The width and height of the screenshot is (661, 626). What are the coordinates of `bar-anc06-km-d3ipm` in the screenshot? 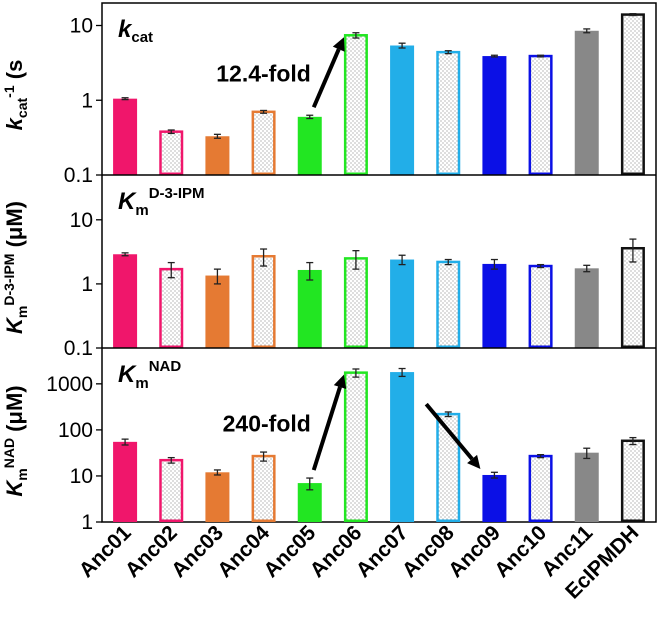 It's located at (355, 302).